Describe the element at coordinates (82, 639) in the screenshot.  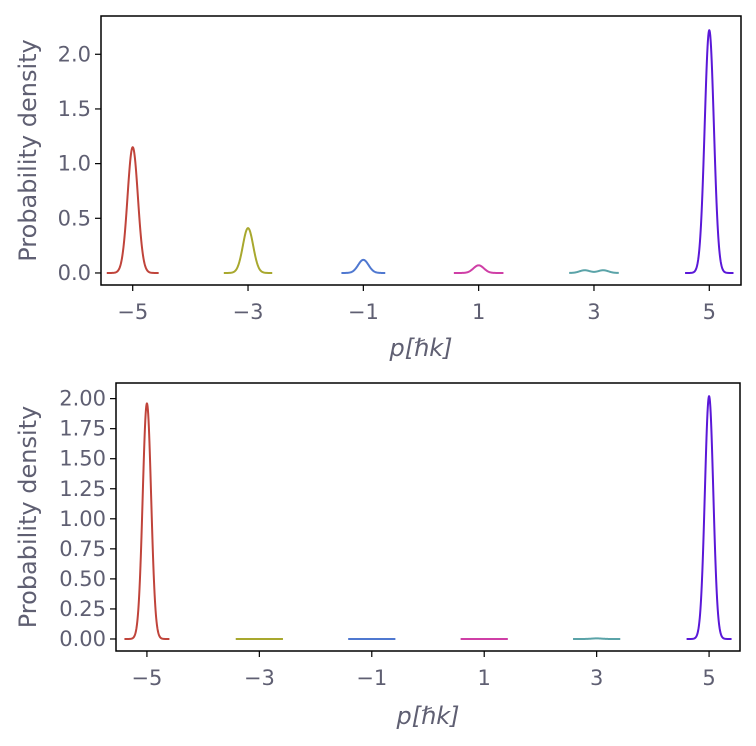
I see `y-tick-label: 0.00` at that location.